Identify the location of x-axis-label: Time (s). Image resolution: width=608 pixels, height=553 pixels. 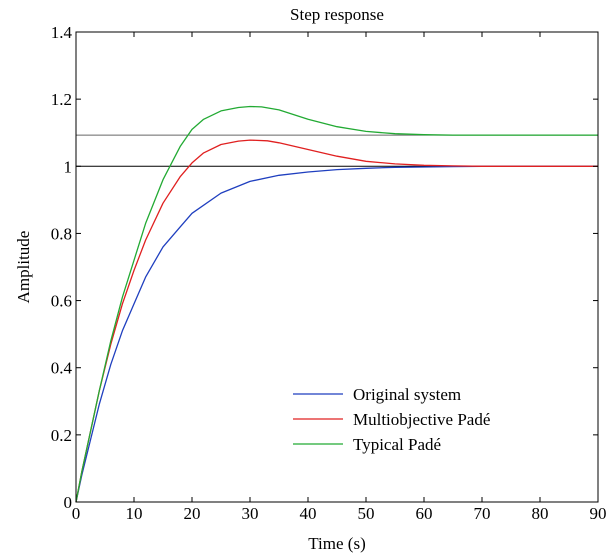
(336, 543).